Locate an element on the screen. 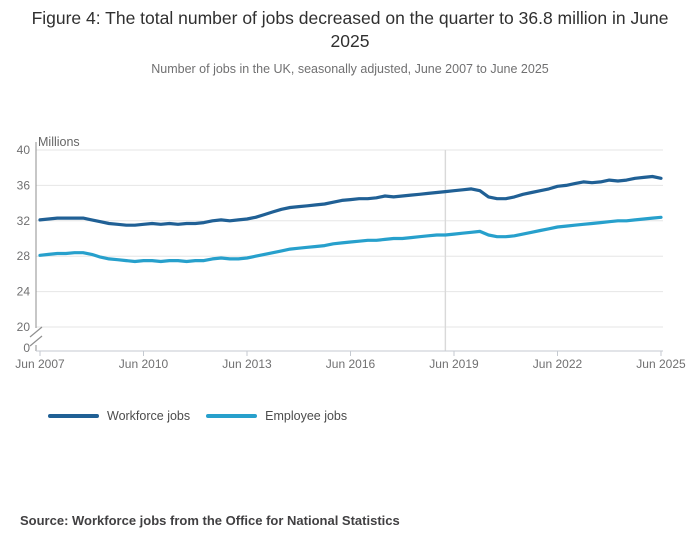 The width and height of the screenshot is (700, 549). legend-item-workforce-jobs: Workforce jobs is located at coordinates (119, 416).